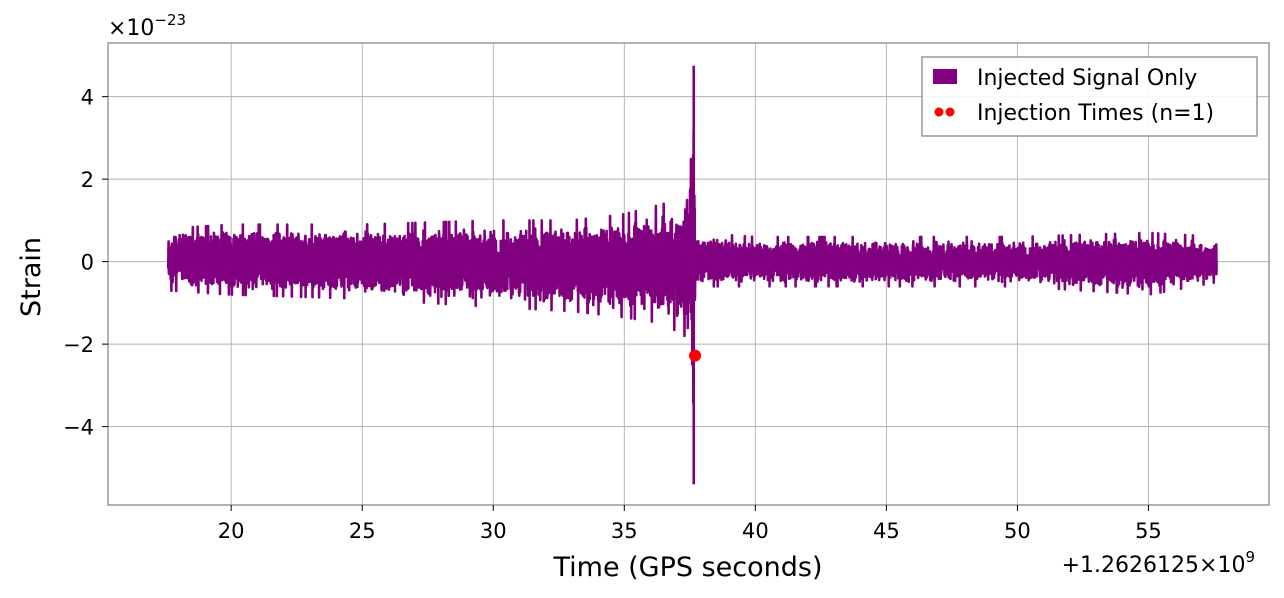 The width and height of the screenshot is (1284, 598). Describe the element at coordinates (493, 531) in the screenshot. I see `x-tick-label: 30` at that location.